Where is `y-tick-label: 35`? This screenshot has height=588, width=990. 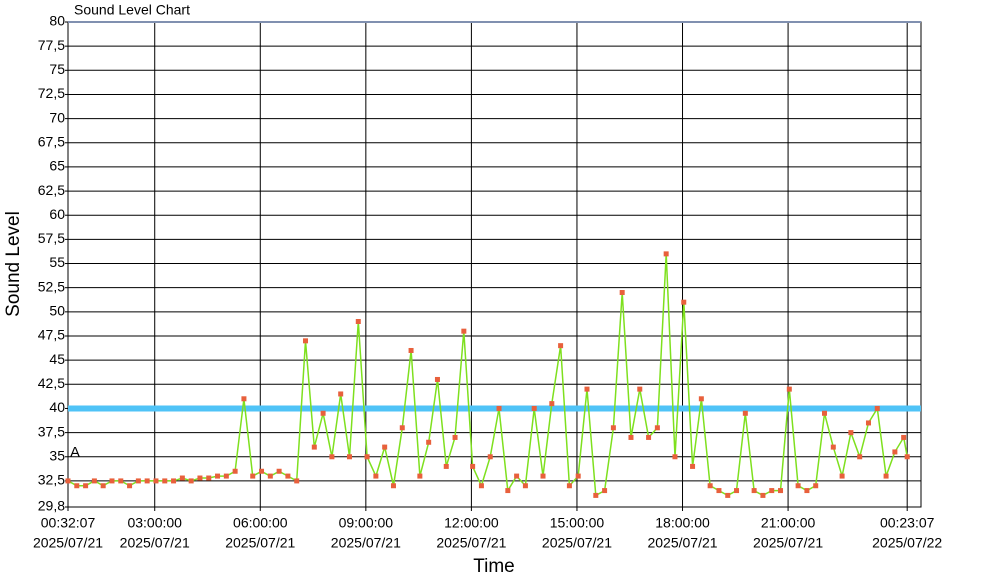 y-tick-label: 35 is located at coordinates (57, 455).